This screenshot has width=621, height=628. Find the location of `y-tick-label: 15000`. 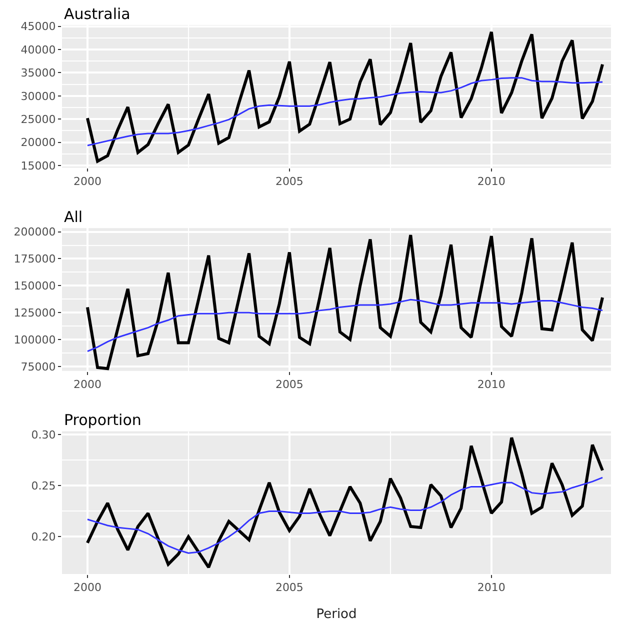

y-tick-label: 15000 is located at coordinates (38, 165).